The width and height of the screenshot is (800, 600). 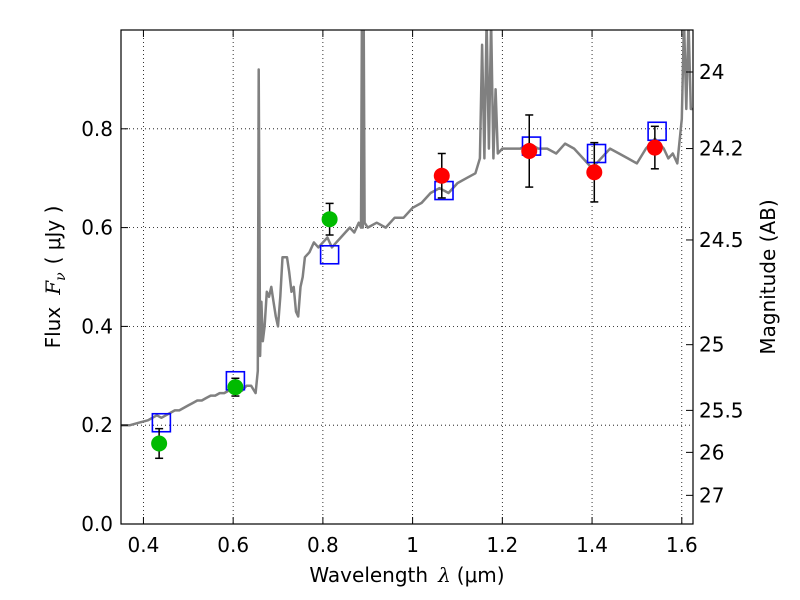 I want to click on x-axis-title: Wavelength λ (μm), so click(x=406, y=575).